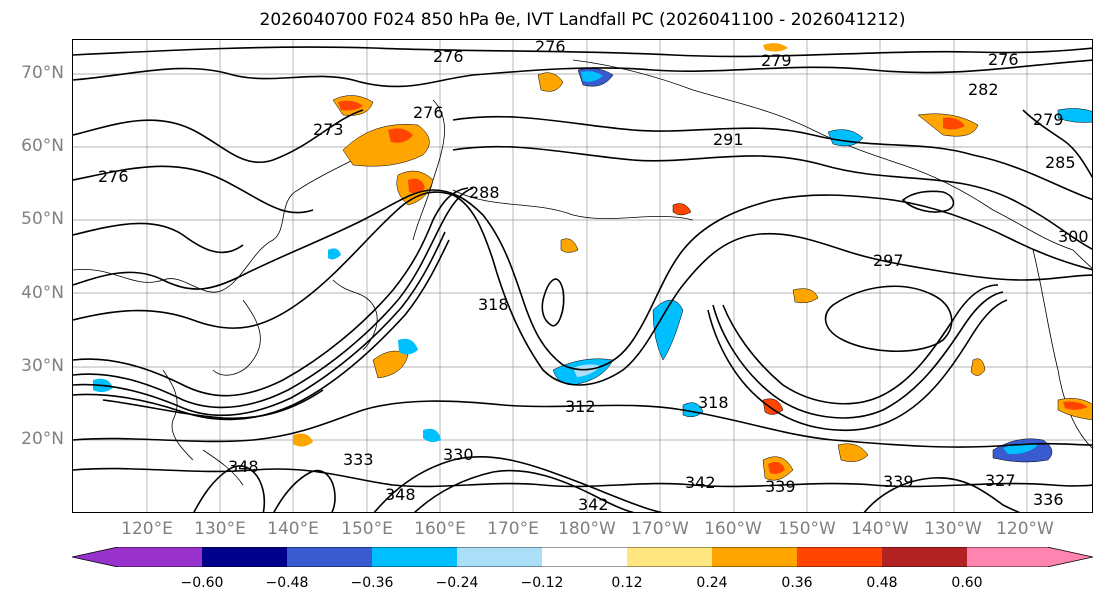 The width and height of the screenshot is (1105, 606). What do you see at coordinates (400, 494) in the screenshot?
I see `contour-label-348-a: 348` at bounding box center [400, 494].